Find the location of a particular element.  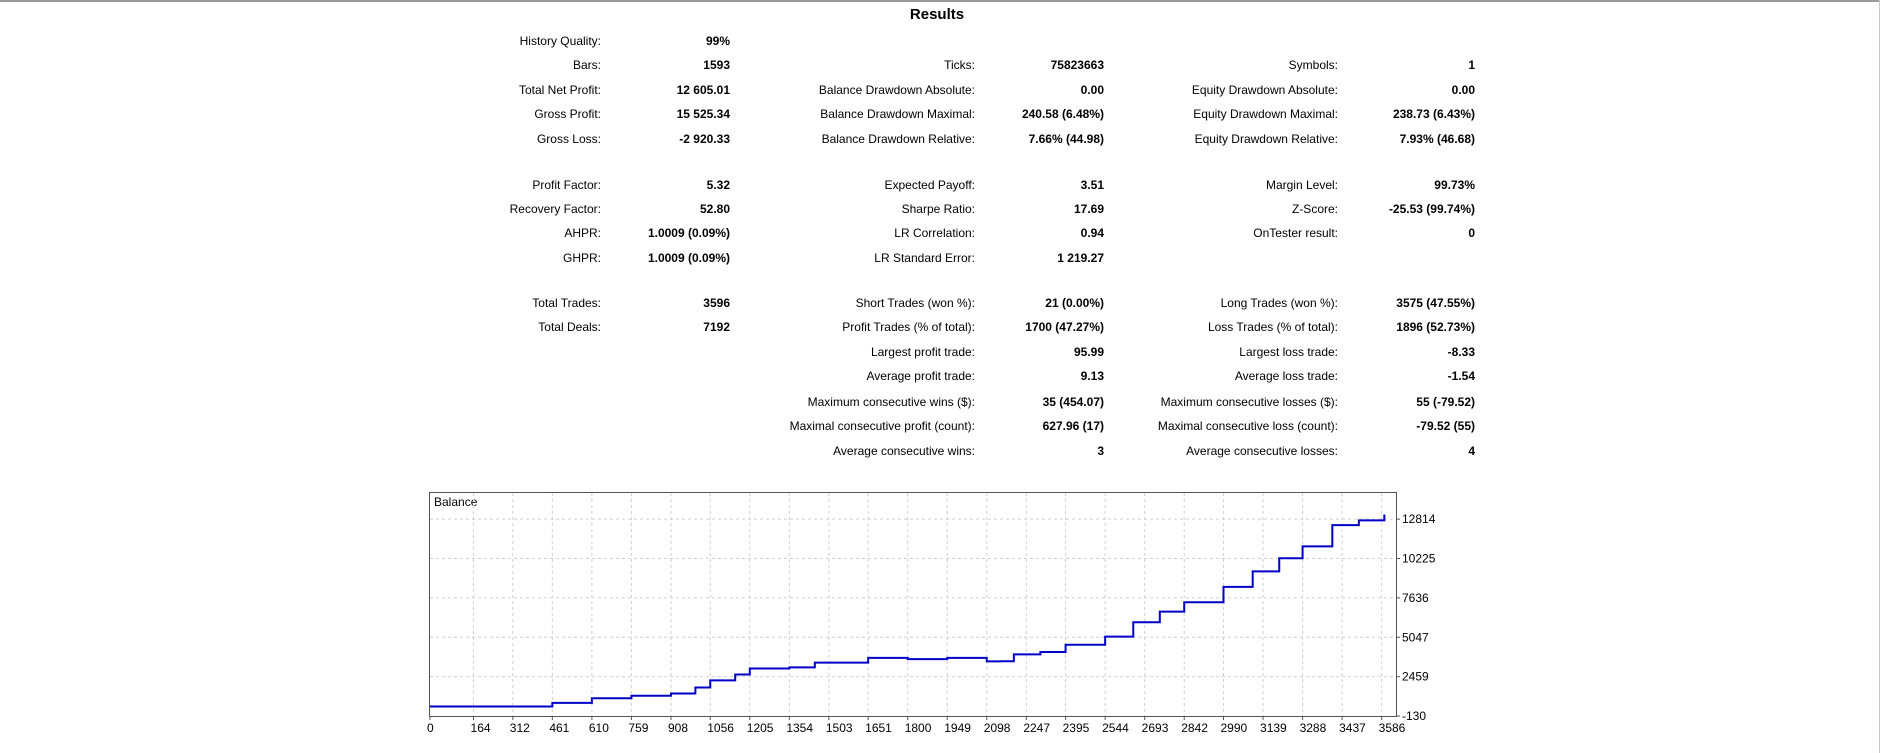

x-tick-label: 2544 is located at coordinates (1115, 728).